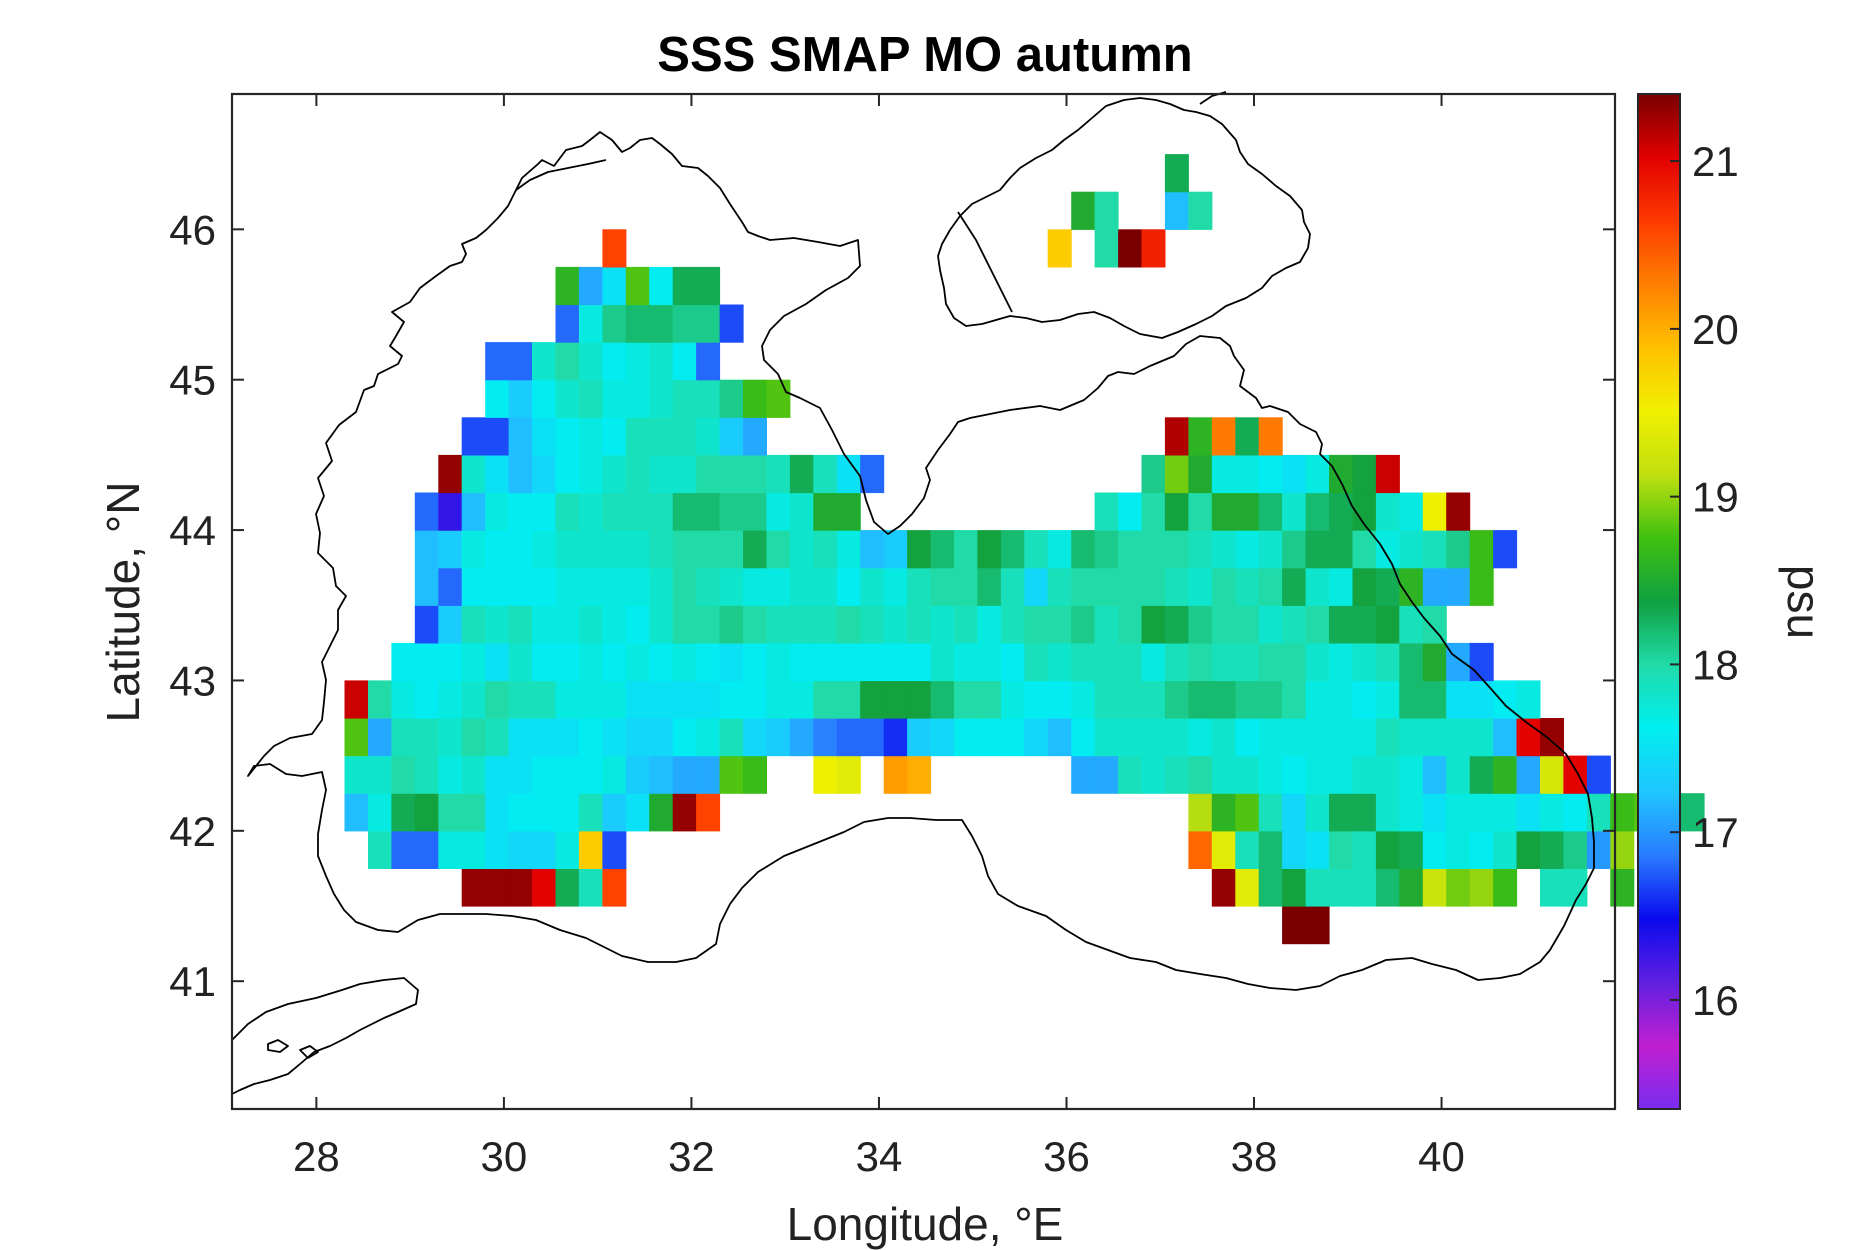 This screenshot has width=1875, height=1250. I want to click on x-tick-label: 40, so click(1441, 1156).